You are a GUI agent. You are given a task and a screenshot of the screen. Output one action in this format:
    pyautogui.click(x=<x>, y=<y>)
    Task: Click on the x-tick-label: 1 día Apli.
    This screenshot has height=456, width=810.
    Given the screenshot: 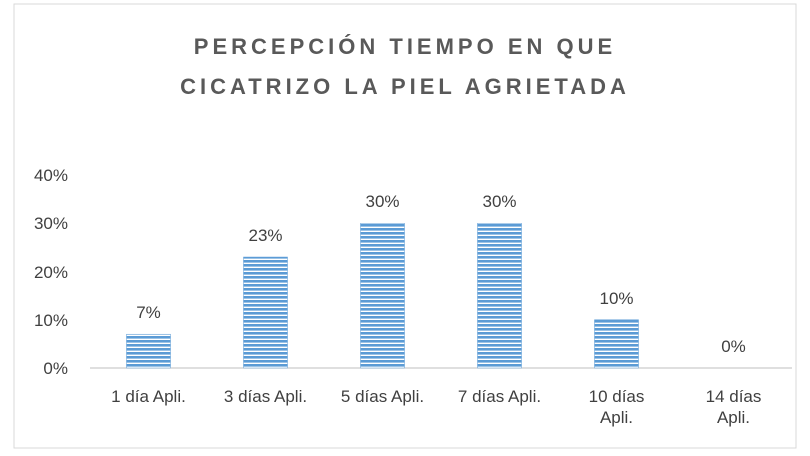 What is the action you would take?
    pyautogui.click(x=148, y=396)
    